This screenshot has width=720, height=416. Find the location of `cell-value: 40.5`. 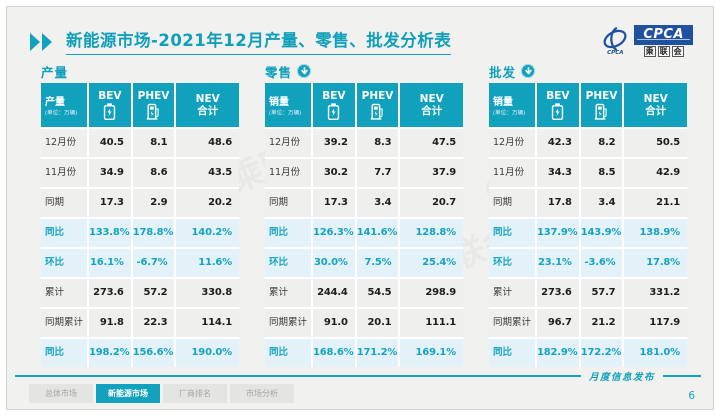

cell-value: 40.5 is located at coordinates (110, 143).